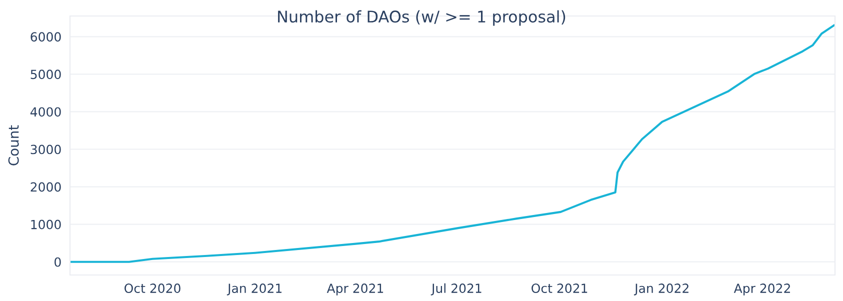 This screenshot has width=843, height=301. I want to click on y-tick-label: 1000, so click(46, 225).